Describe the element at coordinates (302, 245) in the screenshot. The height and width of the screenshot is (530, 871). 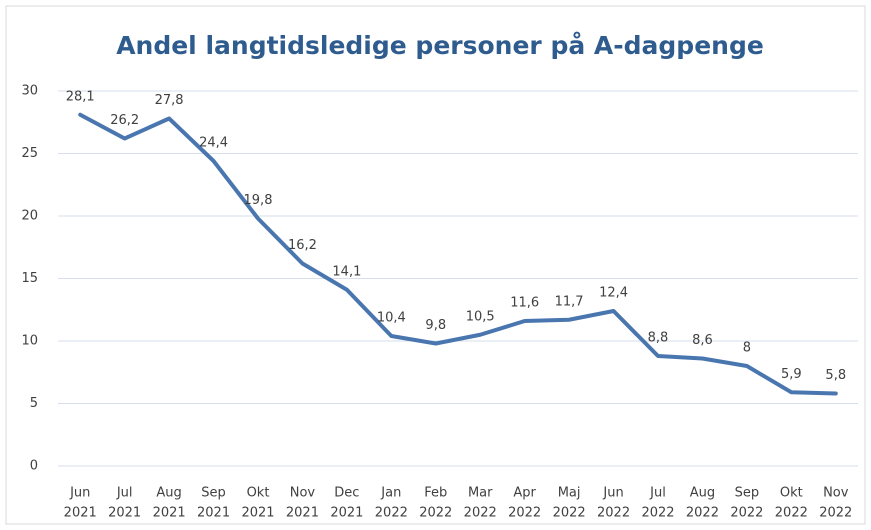
I see `data-label: 16,2` at that location.